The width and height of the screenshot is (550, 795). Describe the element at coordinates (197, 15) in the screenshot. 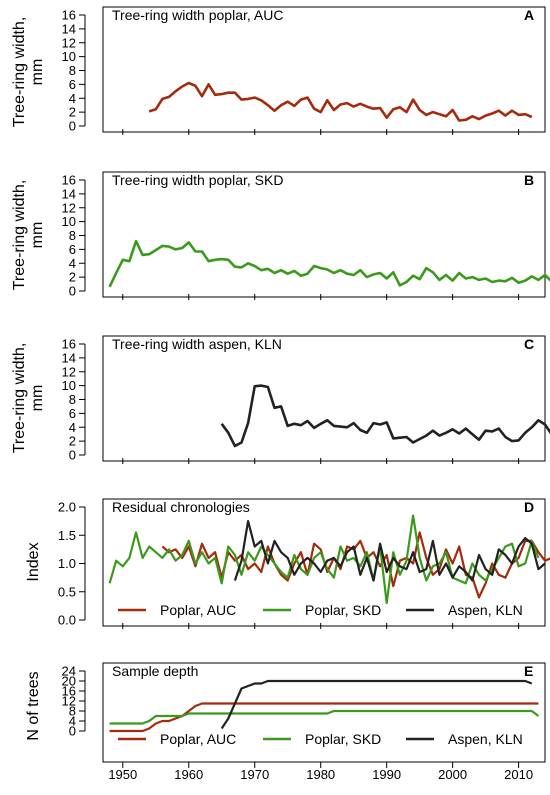

I see `panel-a-title: Tree-ring width poplar, AUC` at that location.